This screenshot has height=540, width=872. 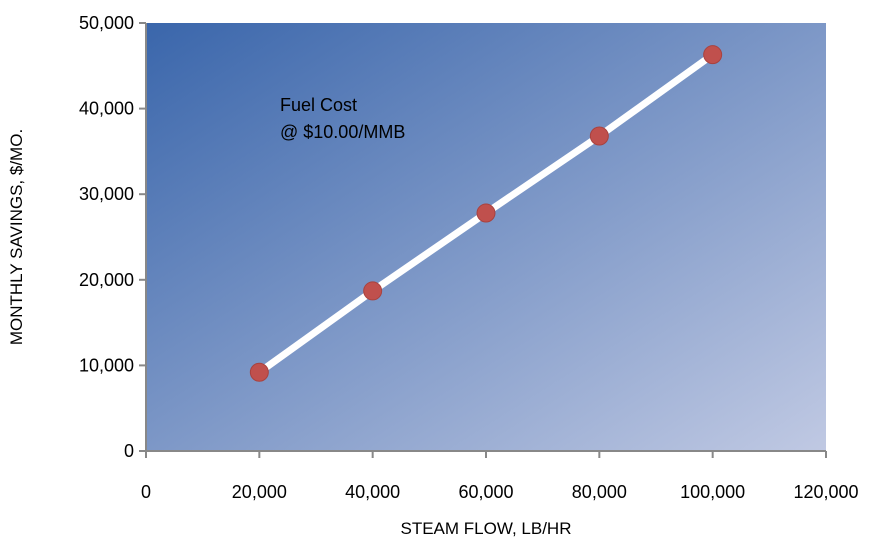 What do you see at coordinates (318, 105) in the screenshot?
I see `annotation-line-1: Fuel Cost` at bounding box center [318, 105].